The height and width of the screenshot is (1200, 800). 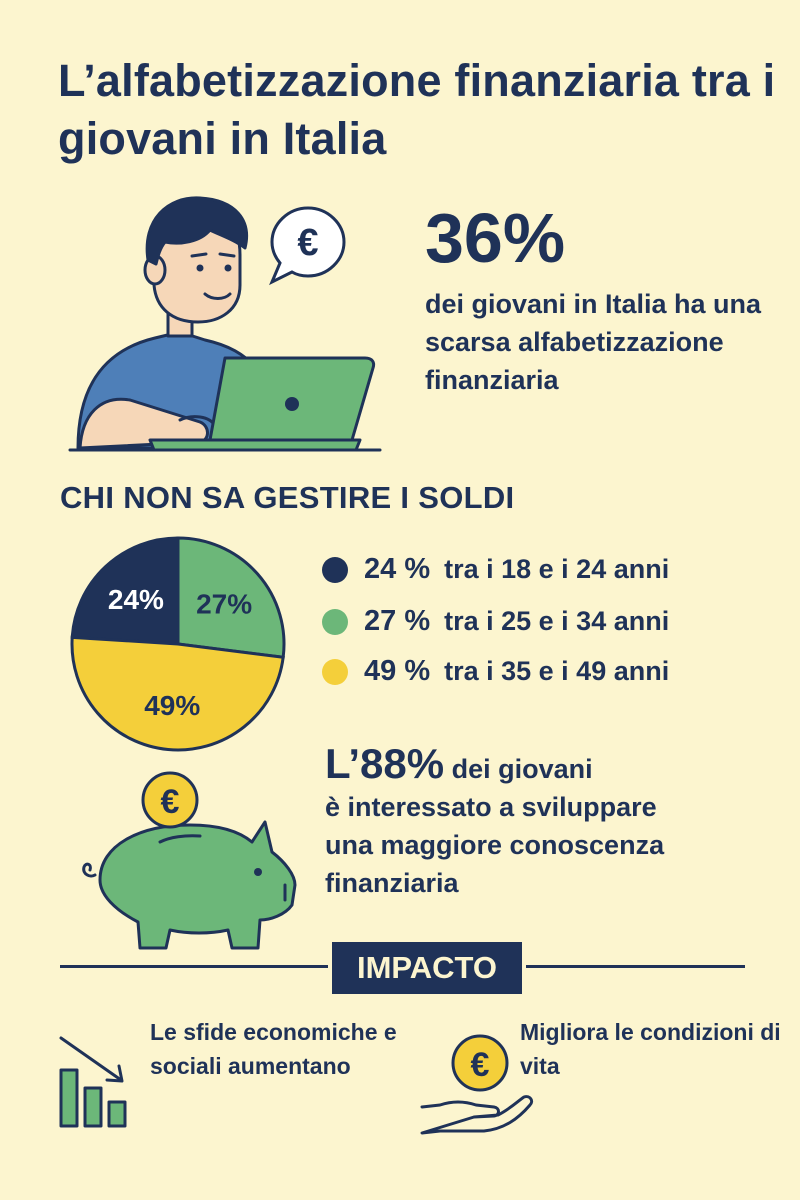 I want to click on person-laptop-illustration: €, so click(x=225, y=324).